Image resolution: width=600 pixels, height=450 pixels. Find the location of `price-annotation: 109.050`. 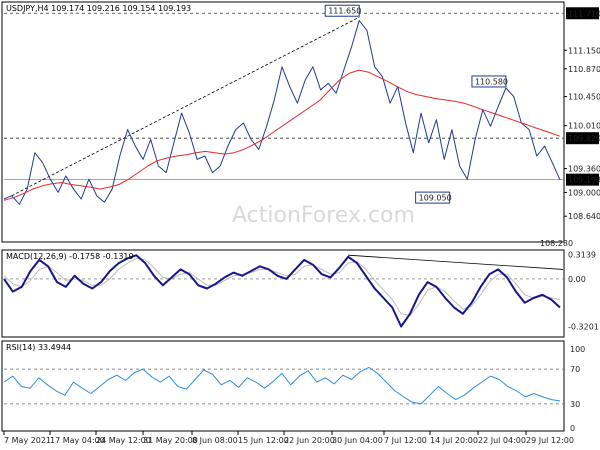

price-annotation: 109.050 is located at coordinates (433, 197).